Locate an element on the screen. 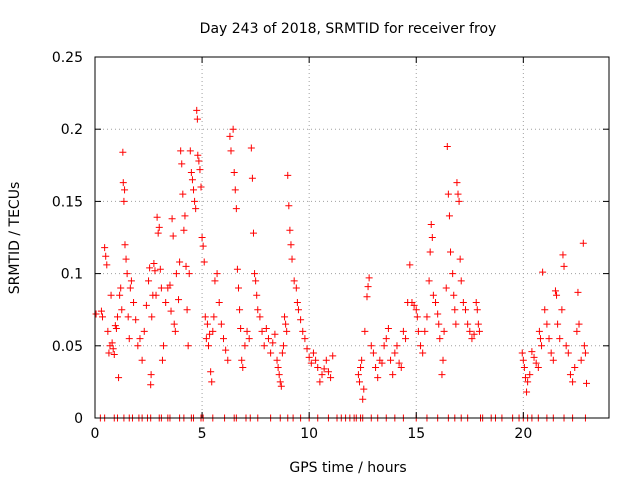 This screenshot has height=480, width=640. x-tick-label: 10 is located at coordinates (309, 434).